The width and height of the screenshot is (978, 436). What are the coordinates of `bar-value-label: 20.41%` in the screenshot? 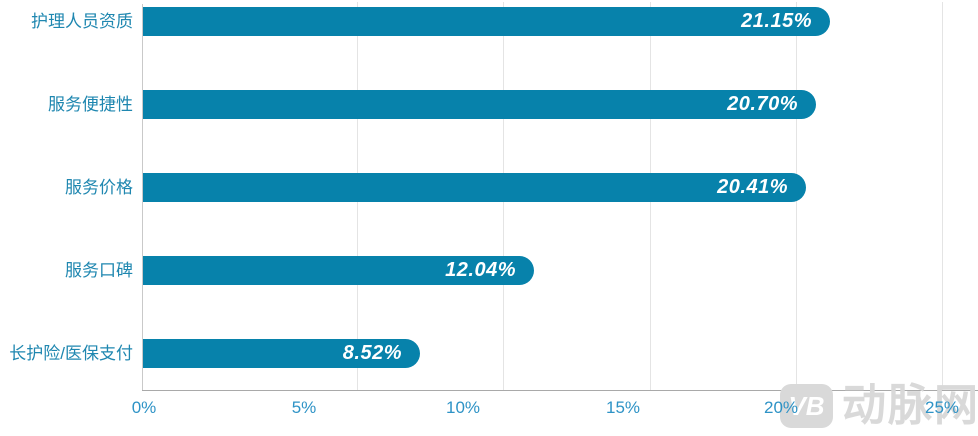 It's located at (752, 187).